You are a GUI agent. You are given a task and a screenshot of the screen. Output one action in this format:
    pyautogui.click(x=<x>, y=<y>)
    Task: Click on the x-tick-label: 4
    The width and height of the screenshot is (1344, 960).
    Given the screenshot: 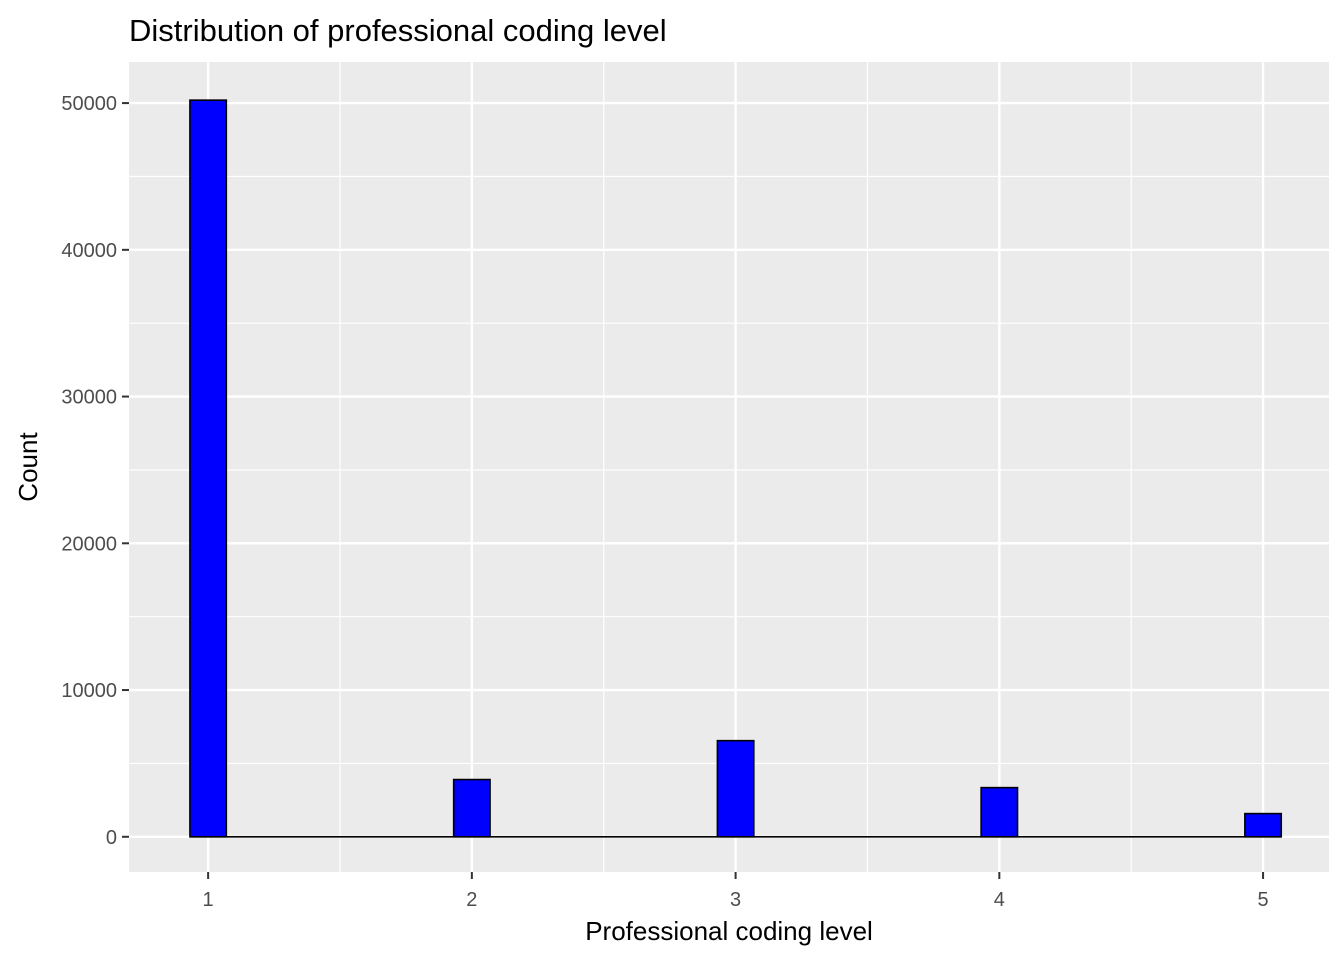 What is the action you would take?
    pyautogui.click(x=999, y=900)
    